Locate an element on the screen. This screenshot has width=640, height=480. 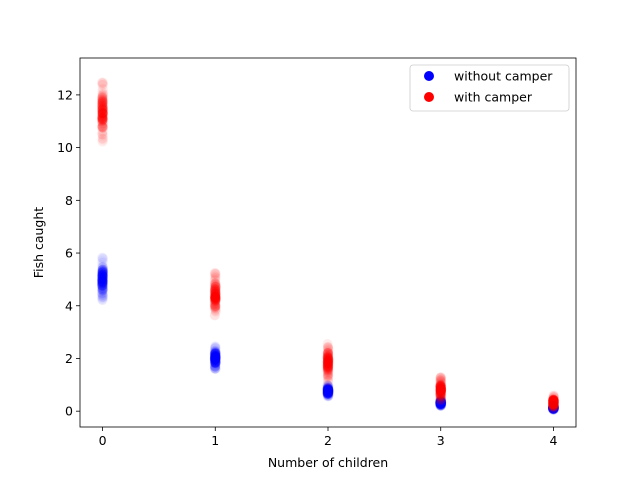
legend-box is located at coordinates (489, 88).